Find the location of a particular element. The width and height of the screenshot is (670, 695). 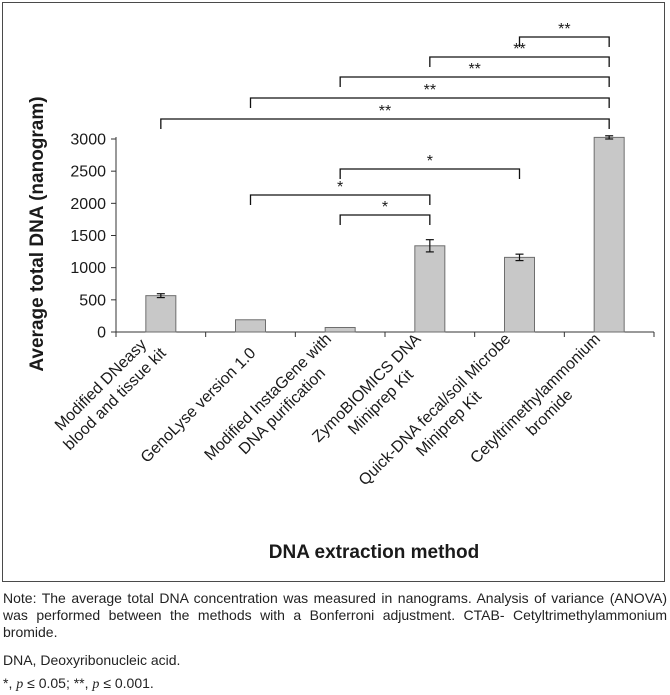

y-tick-label: 1000 is located at coordinates (88, 268).